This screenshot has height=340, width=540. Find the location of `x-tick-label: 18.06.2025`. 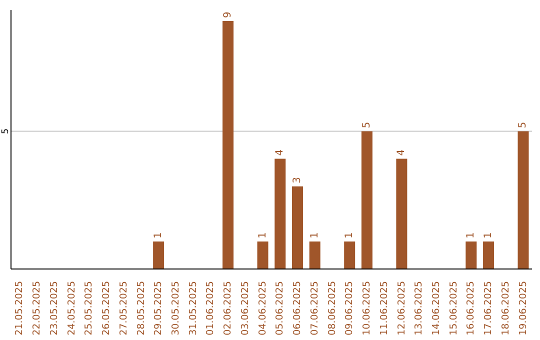

x-tick-label: 18.06.2025 is located at coordinates (506, 308).